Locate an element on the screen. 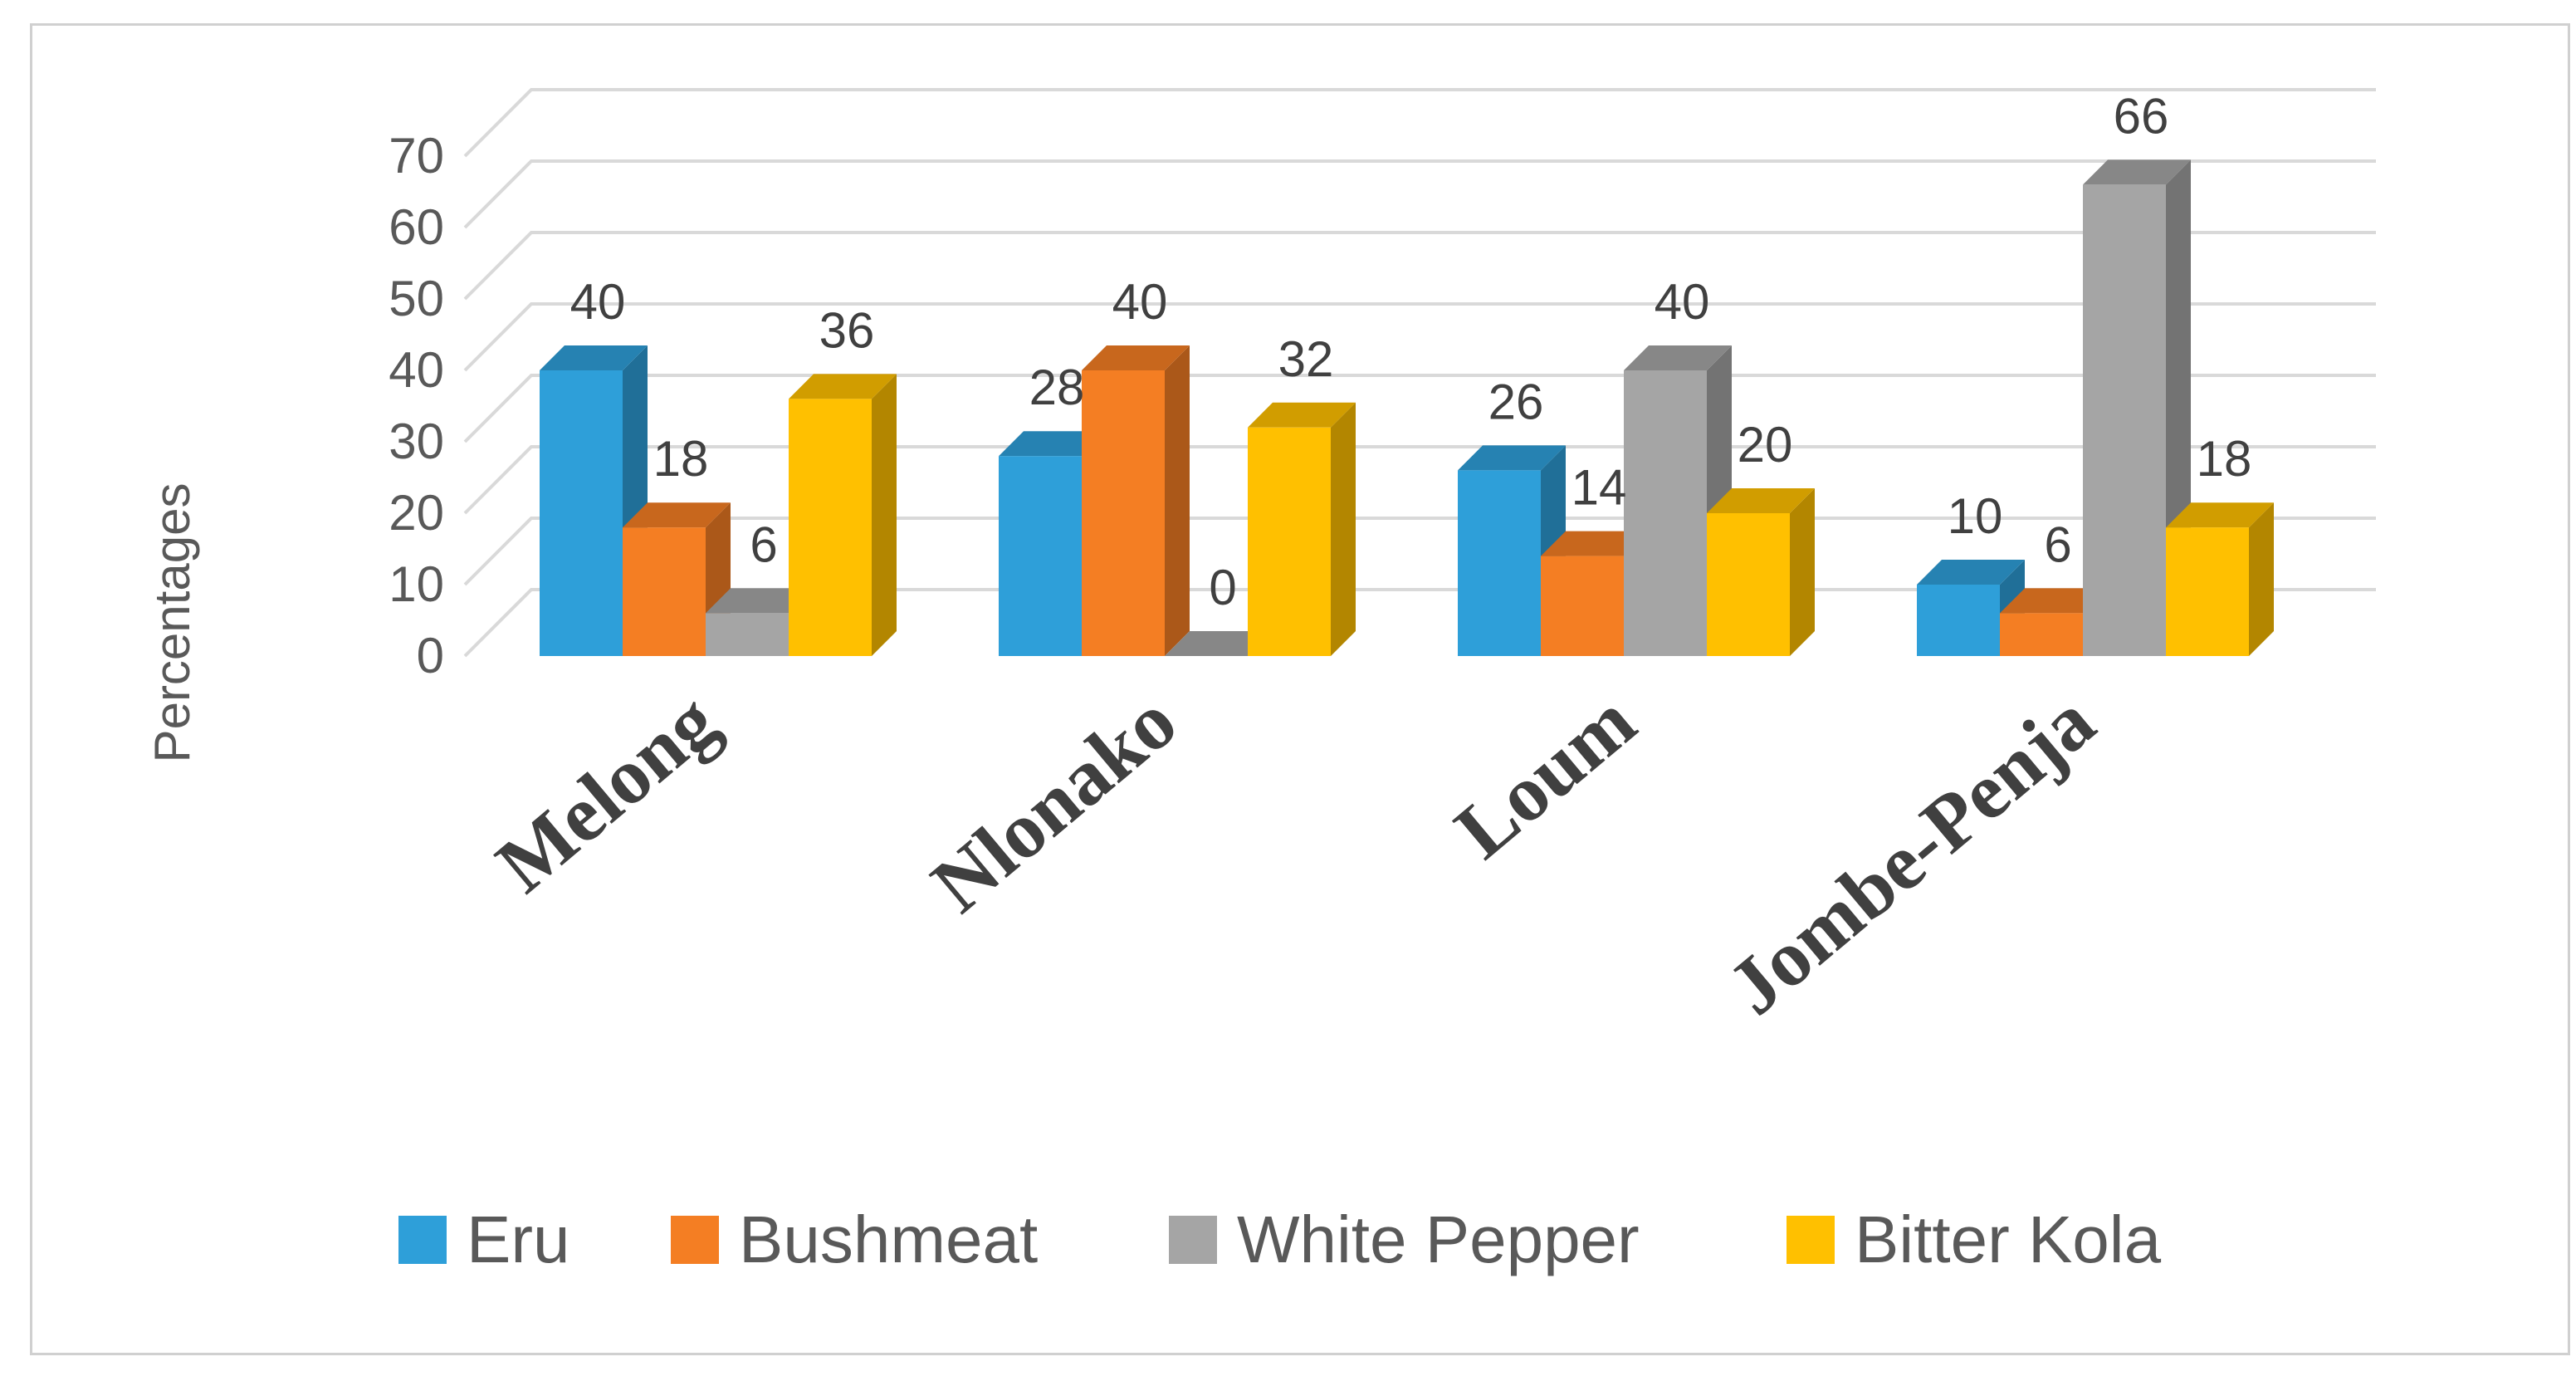 The image size is (2576, 1381). bar-bitter-kola-nlonako is located at coordinates (1302, 529).